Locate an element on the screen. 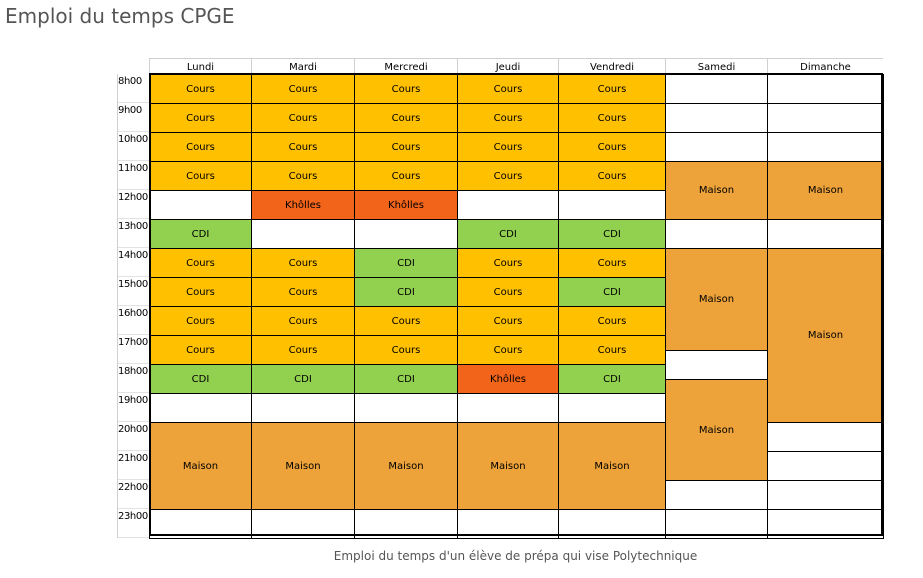  hour-label-13h00: 13h00 is located at coordinates (133, 233).